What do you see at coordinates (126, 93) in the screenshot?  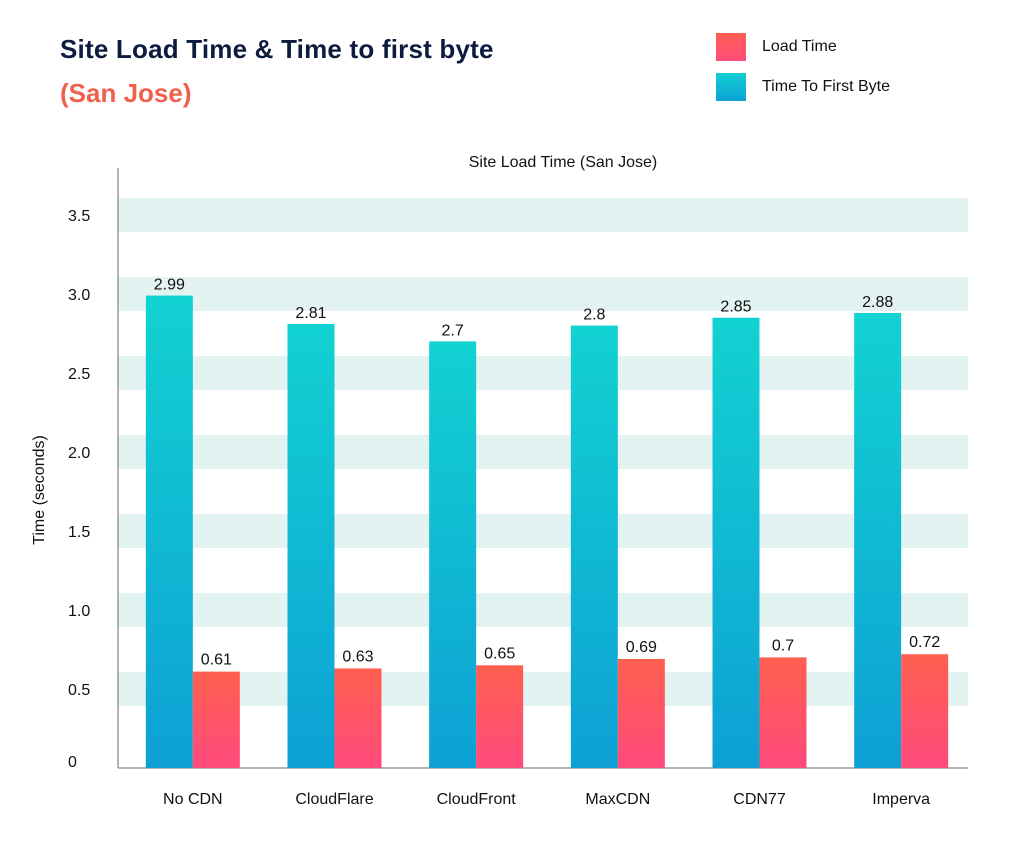 I see `page-subtitle: (San Jose)` at bounding box center [126, 93].